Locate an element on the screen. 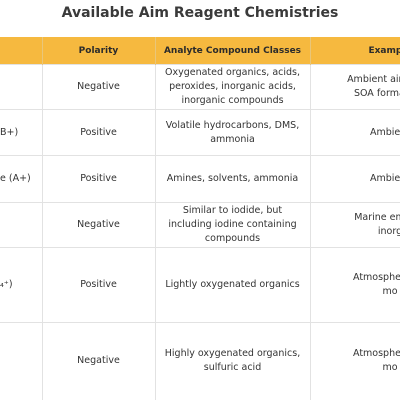 Image resolution: width=400 pixels, height=400 pixels. analyte-cell: Volatile hydrocarbons, DMS, ammonia is located at coordinates (233, 132).